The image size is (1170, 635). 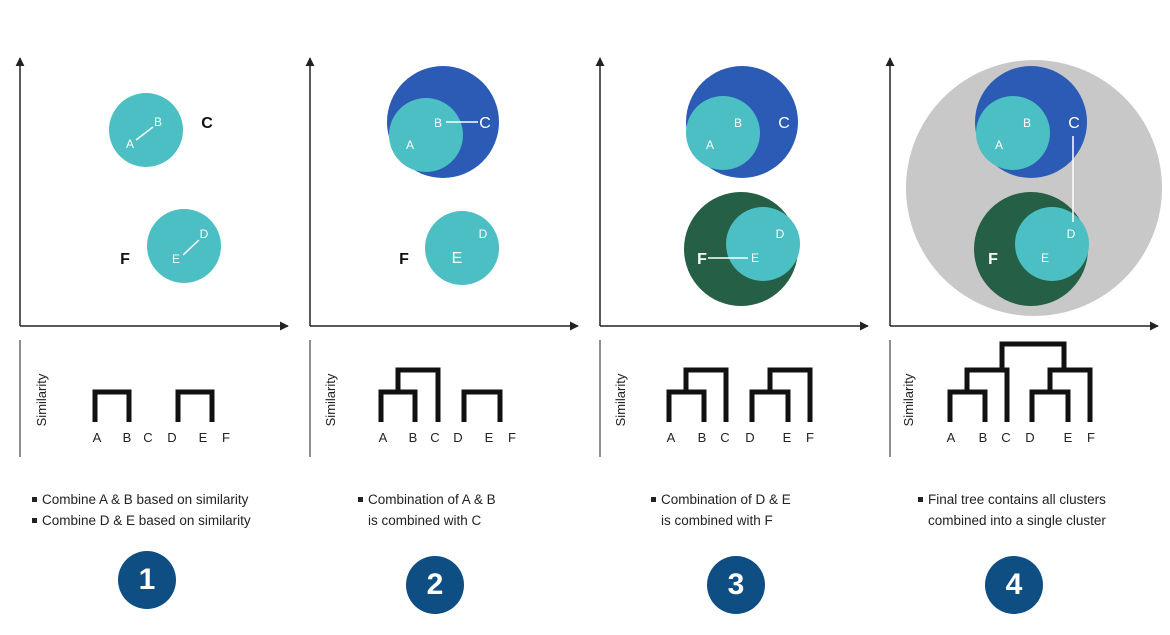 I want to click on cluster-all-circle, so click(x=1034, y=188).